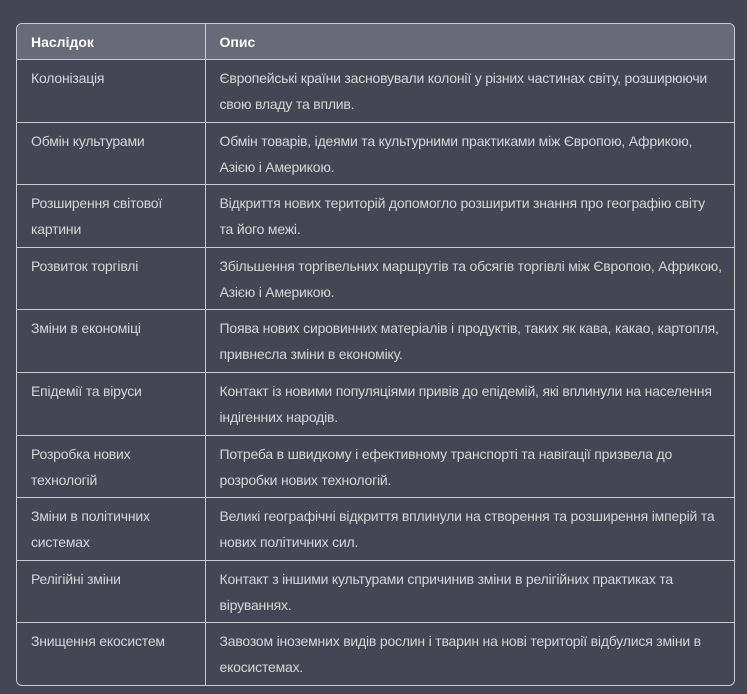  Describe the element at coordinates (111, 529) in the screenshot. I see `consequence-cell: Зміни в політичних системах` at that location.